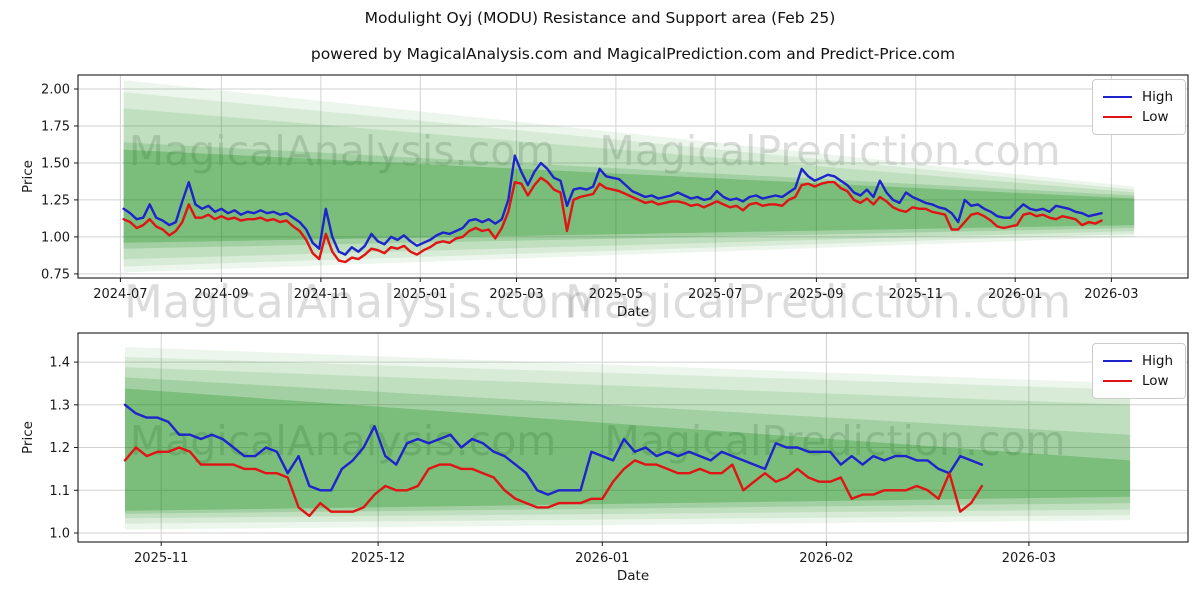 The height and width of the screenshot is (600, 1200). What do you see at coordinates (59, 405) in the screenshot?
I see `y-tick-label: 1.3` at bounding box center [59, 405].